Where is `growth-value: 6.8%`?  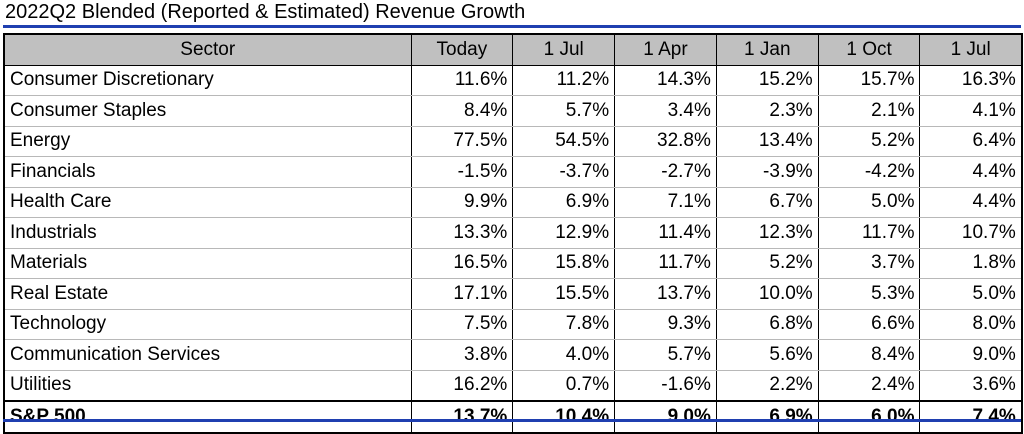 growth-value: 6.8% is located at coordinates (767, 324).